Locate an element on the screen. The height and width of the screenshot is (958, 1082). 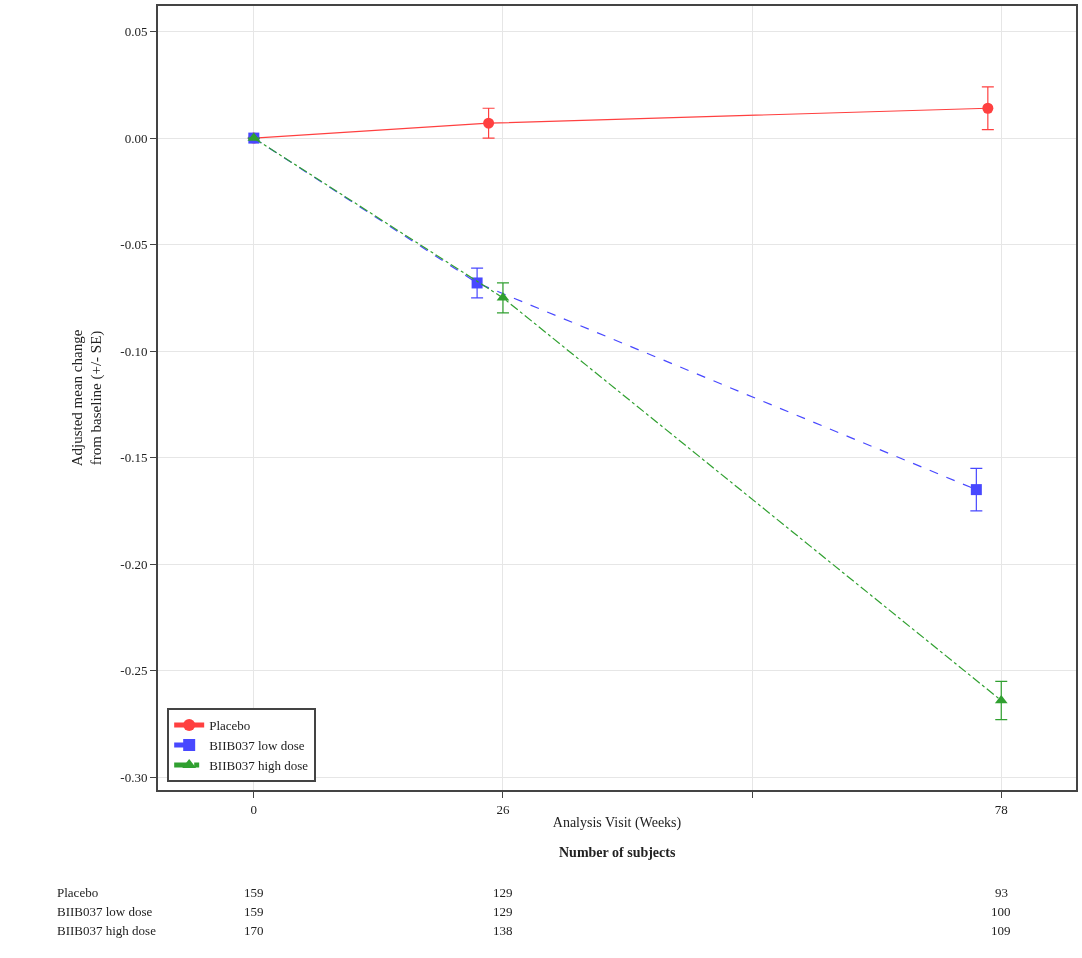
x-tick-label: 26 is located at coordinates (503, 809).